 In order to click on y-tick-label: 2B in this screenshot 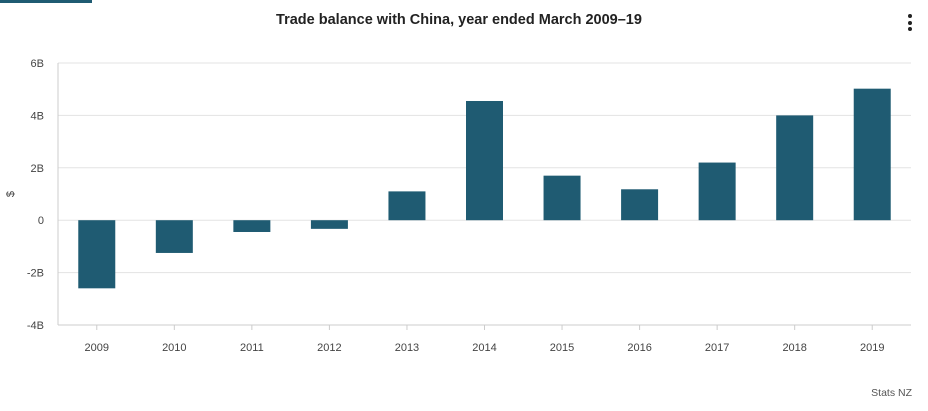, I will do `click(37, 169)`.